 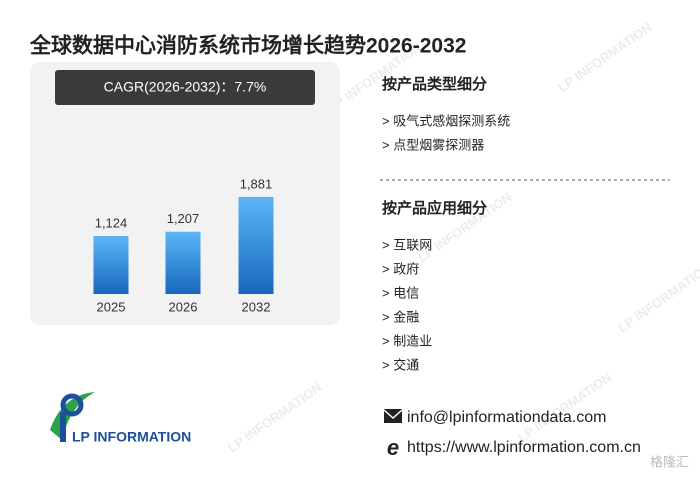 I want to click on segment-item: > 交通, so click(x=400, y=364).